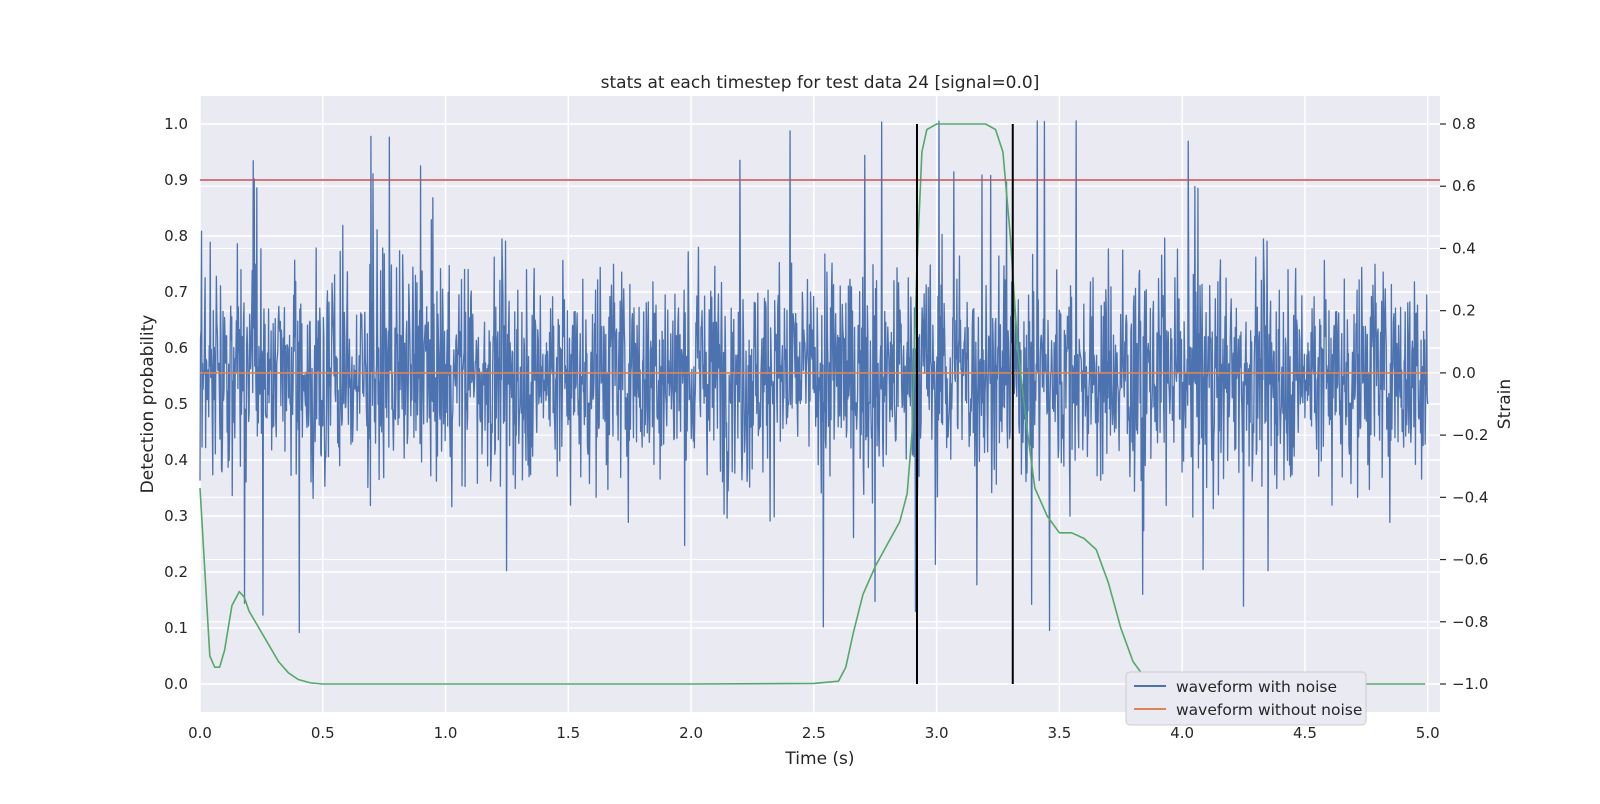 This screenshot has height=804, width=1600. What do you see at coordinates (1464, 186) in the screenshot?
I see `y-tick-label-right: 0.6` at bounding box center [1464, 186].